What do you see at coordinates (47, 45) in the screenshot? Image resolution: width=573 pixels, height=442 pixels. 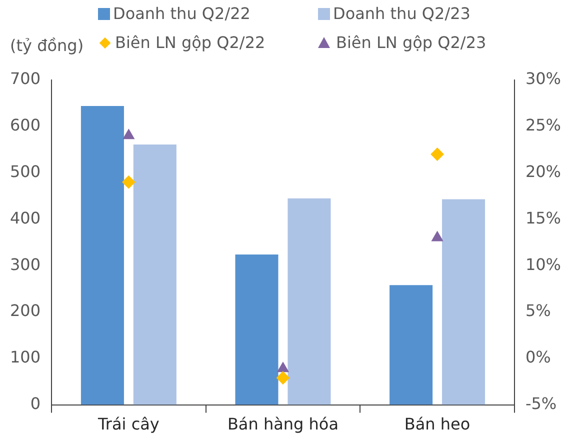 I see `y-axis-title: (tỷ đồng)` at bounding box center [47, 45].